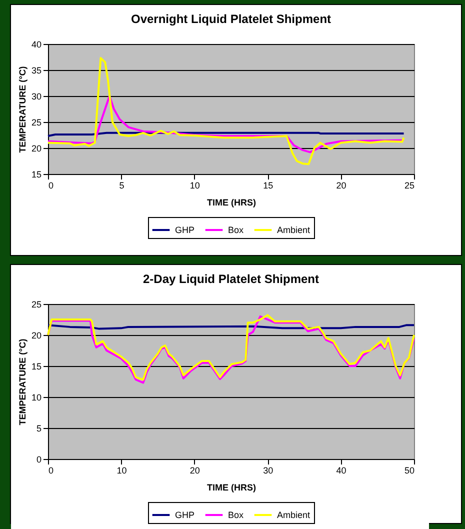 The image size is (465, 529). Describe the element at coordinates (36, 45) in the screenshot. I see `y-tick-label: 40` at that location.